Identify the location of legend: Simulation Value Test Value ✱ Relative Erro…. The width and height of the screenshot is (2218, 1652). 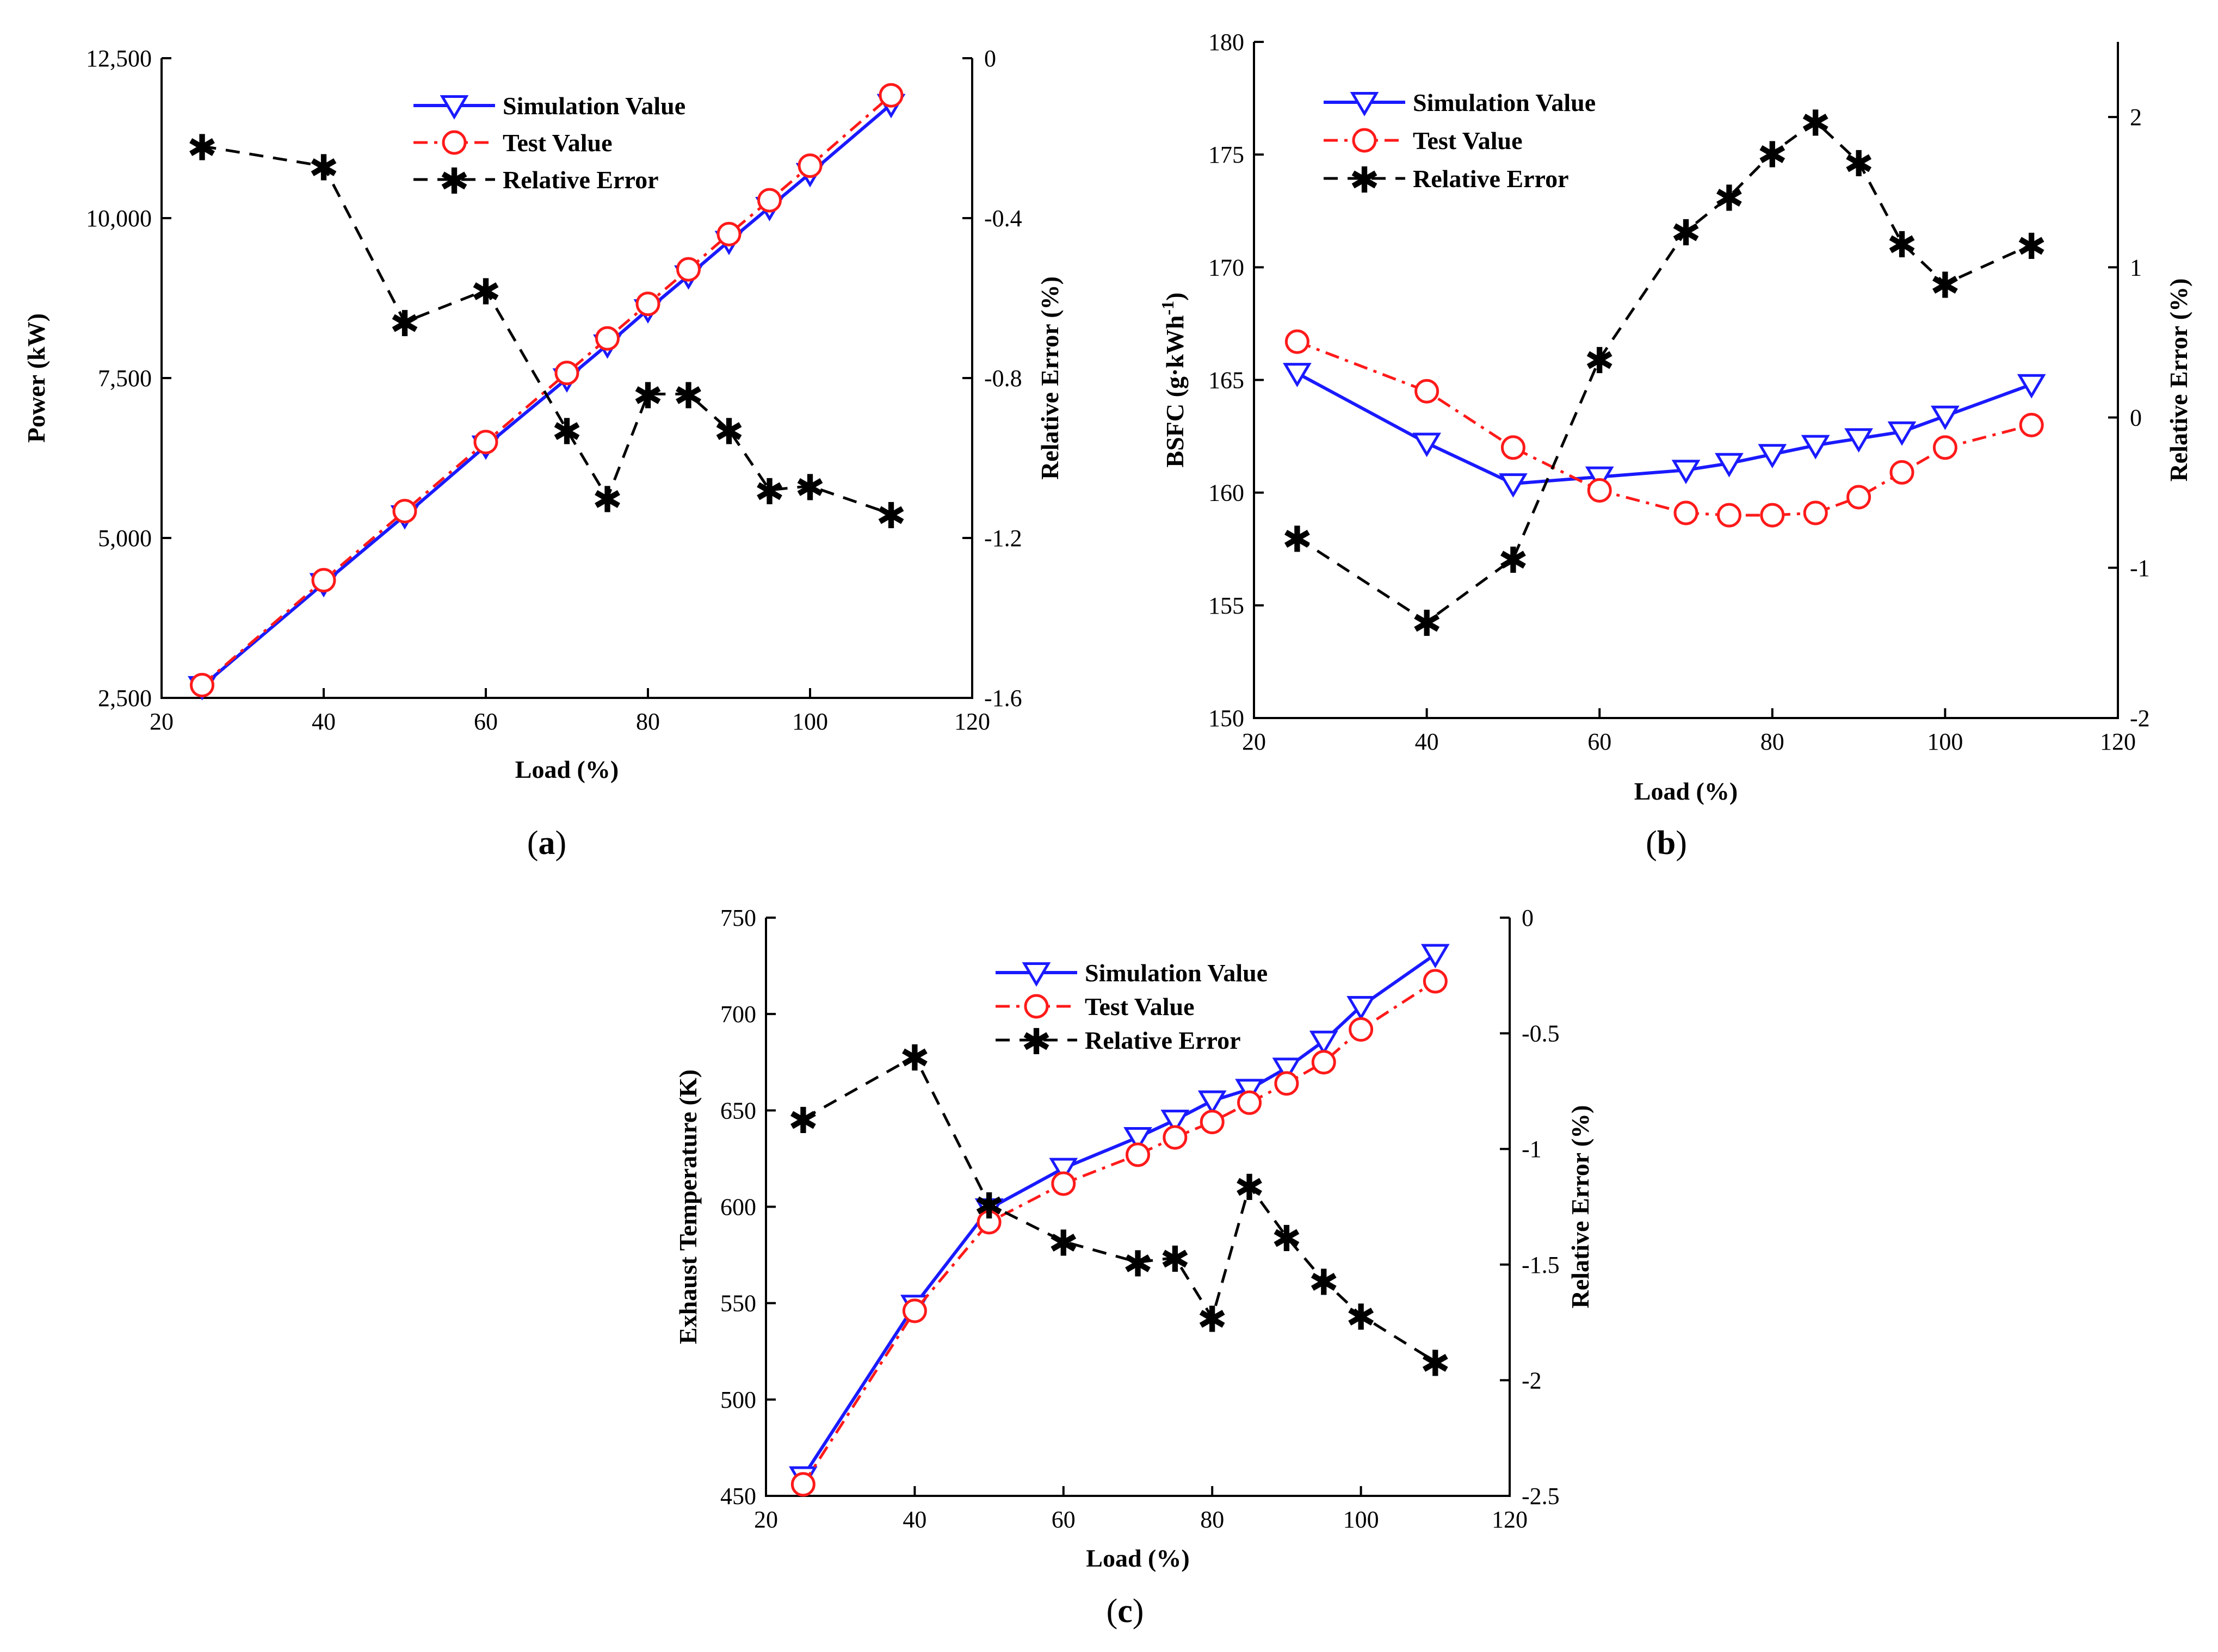
(549, 147).